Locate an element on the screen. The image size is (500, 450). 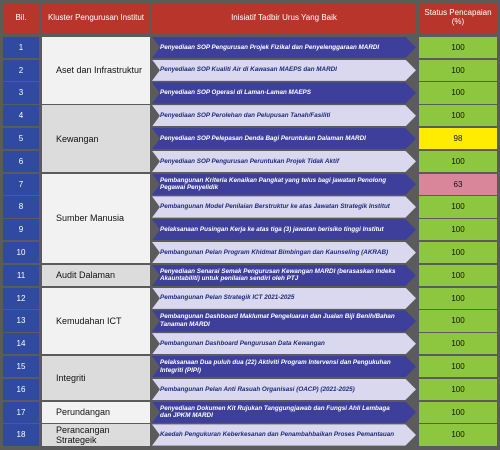
row-number: 9 is located at coordinates (21, 230).